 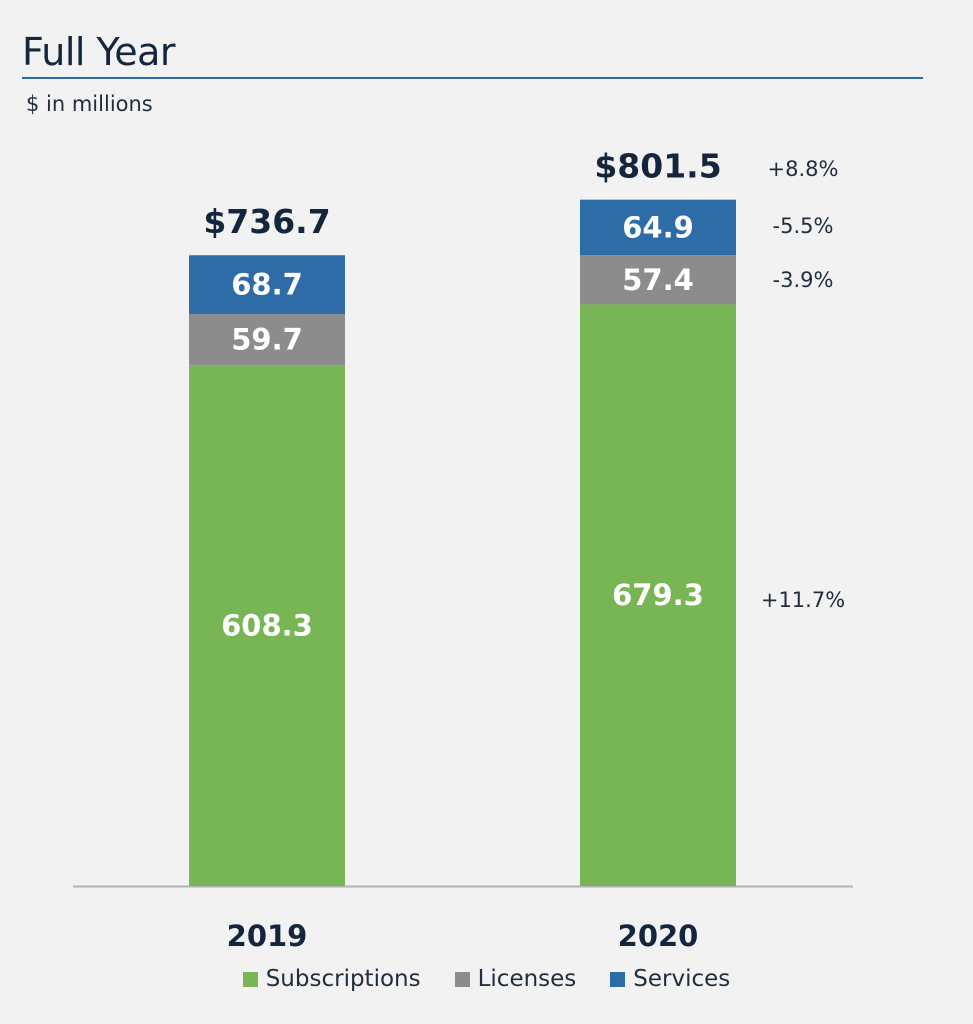 What do you see at coordinates (99, 52) in the screenshot?
I see `chart-title: Full Year` at bounding box center [99, 52].